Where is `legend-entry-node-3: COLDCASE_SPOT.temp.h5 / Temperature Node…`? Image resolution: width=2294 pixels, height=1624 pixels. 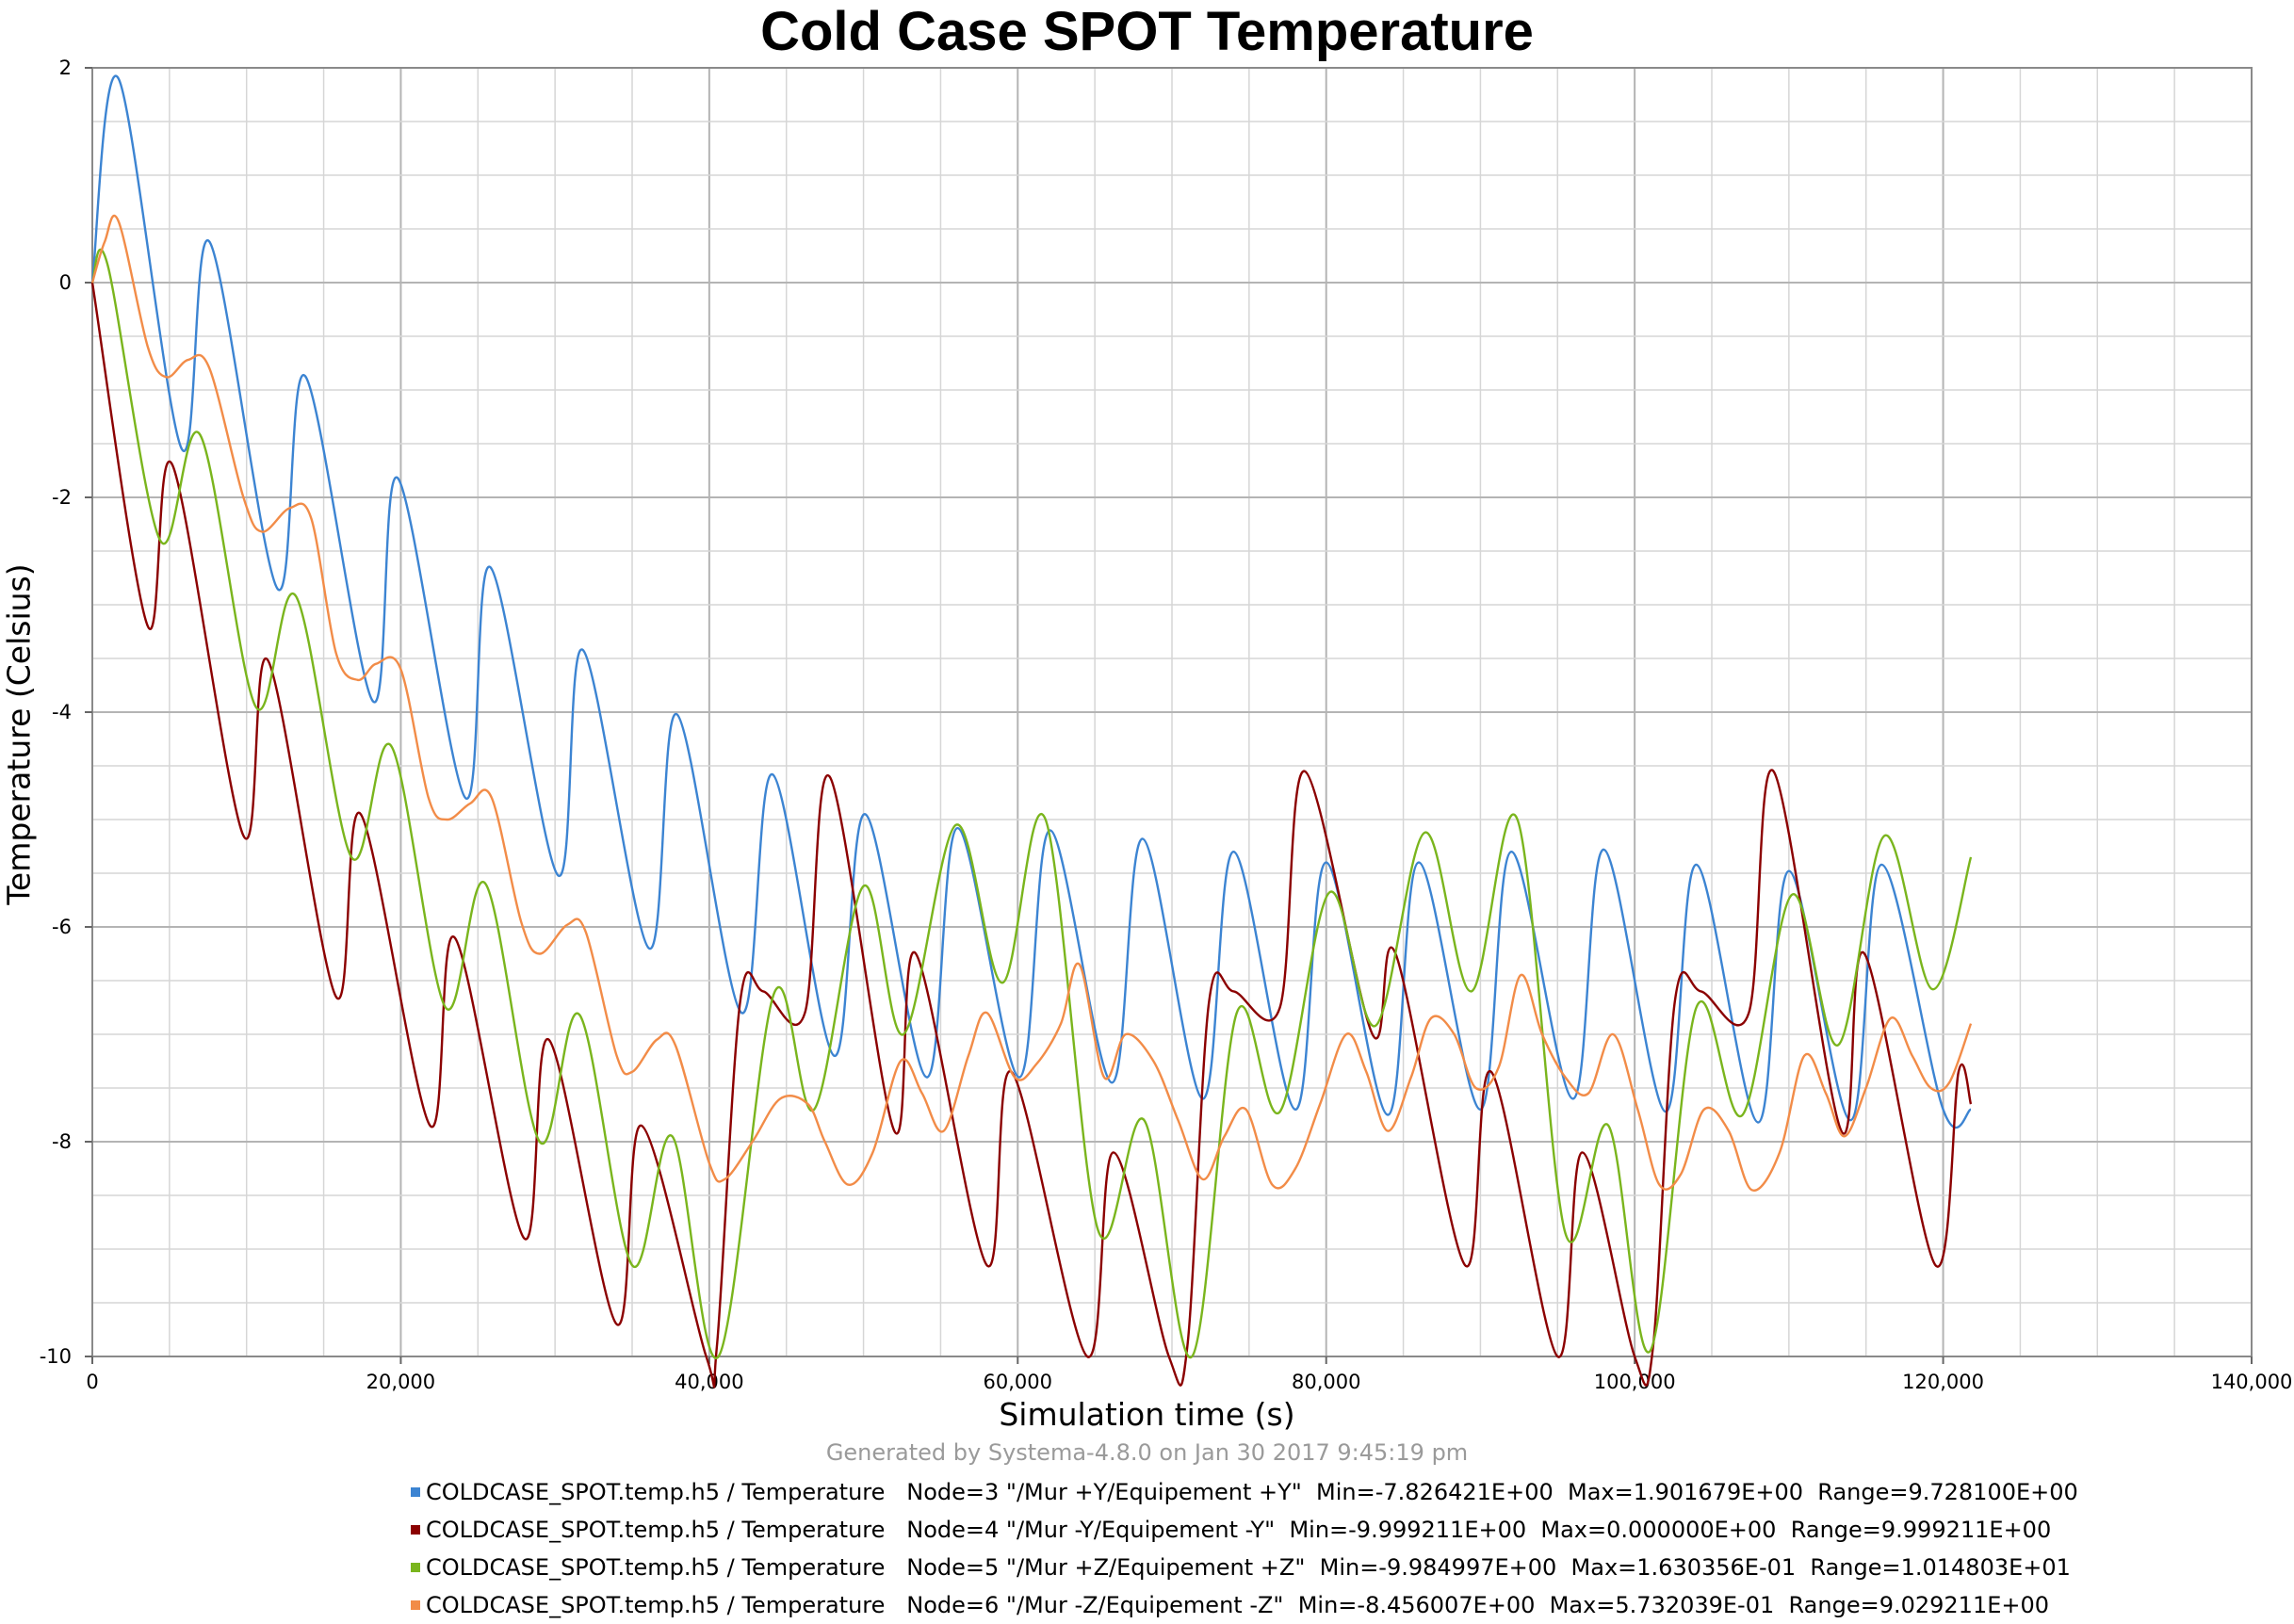 legend-entry-node-3: COLDCASE_SPOT.temp.h5 / Temperature Node… is located at coordinates (1244, 1492).